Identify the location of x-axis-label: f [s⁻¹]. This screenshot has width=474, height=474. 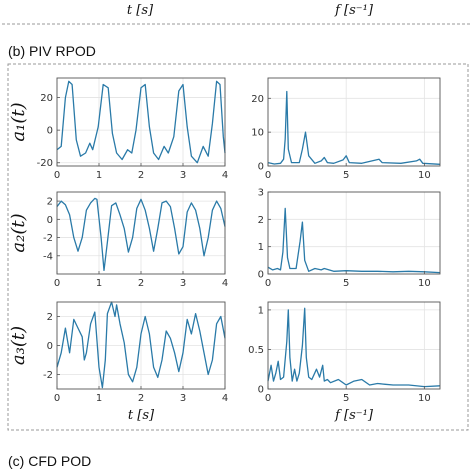
(354, 415).